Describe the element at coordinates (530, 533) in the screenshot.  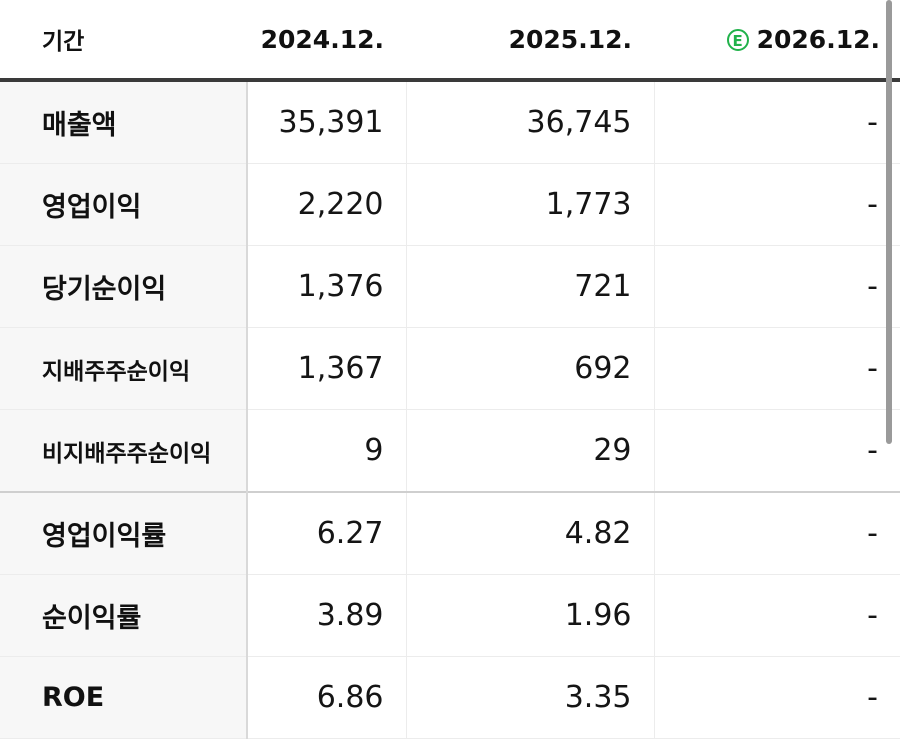
I see `cell-2025: 4.82` at that location.